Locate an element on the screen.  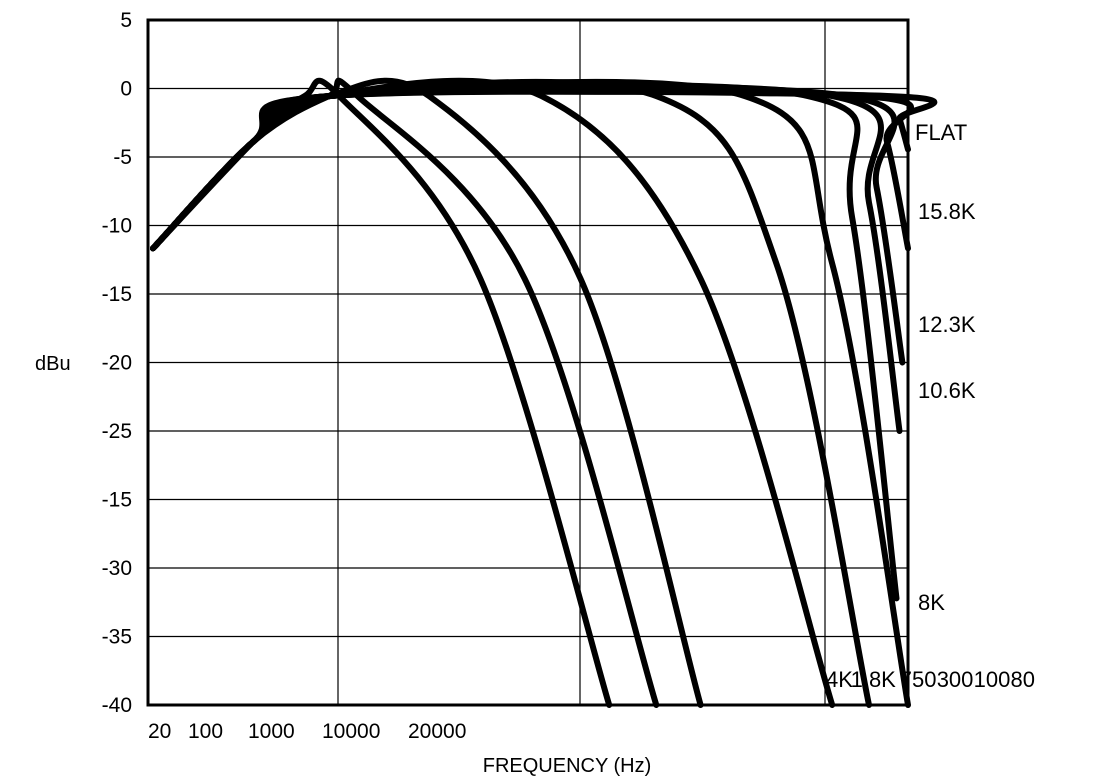
y-axis-tick-labels: 5 0 -5 -10 -15 -20 -25 -15 -30 -35 -40 is located at coordinates (117, 363).